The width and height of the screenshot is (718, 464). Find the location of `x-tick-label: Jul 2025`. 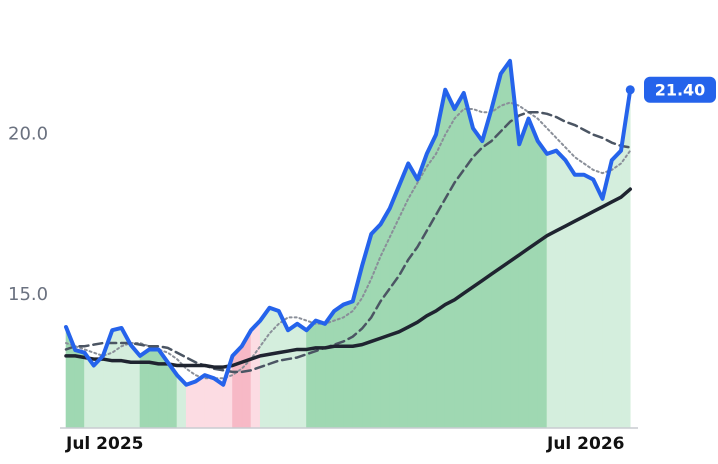

x-tick-label: Jul 2025 is located at coordinates (104, 444).